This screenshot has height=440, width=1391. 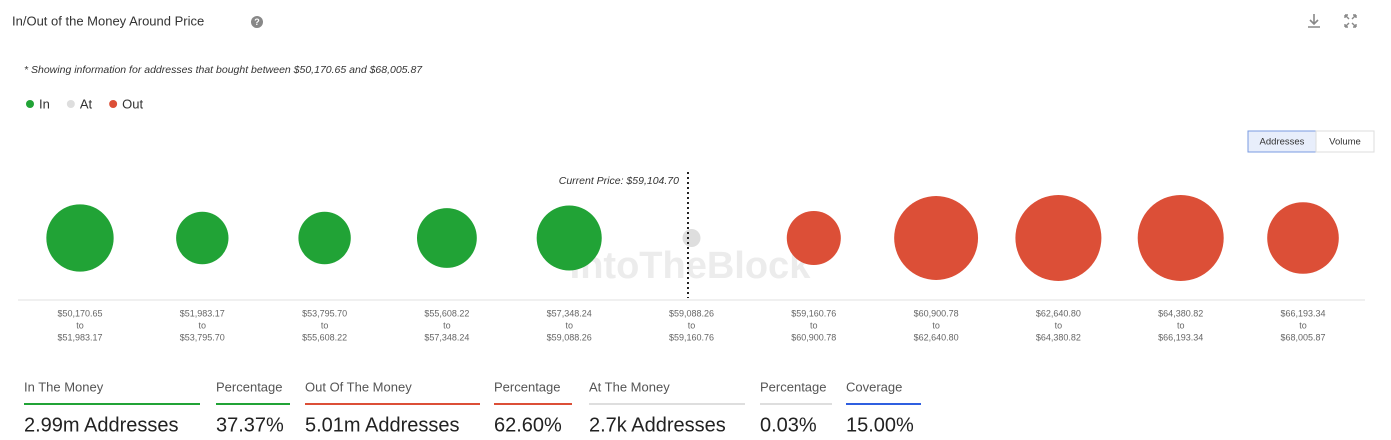 What do you see at coordinates (1314, 21) in the screenshot?
I see `download-icon` at bounding box center [1314, 21].